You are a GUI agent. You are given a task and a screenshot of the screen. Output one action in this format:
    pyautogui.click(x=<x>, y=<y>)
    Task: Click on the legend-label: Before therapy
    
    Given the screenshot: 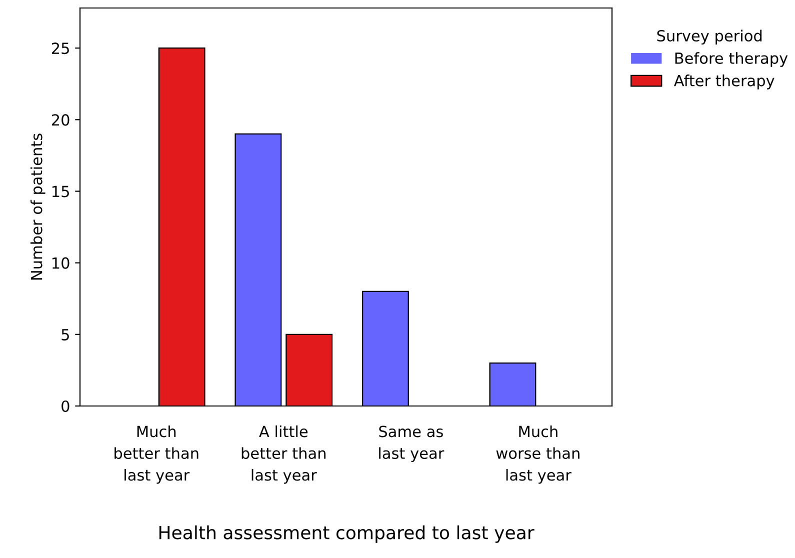 What is the action you would take?
    pyautogui.click(x=731, y=59)
    